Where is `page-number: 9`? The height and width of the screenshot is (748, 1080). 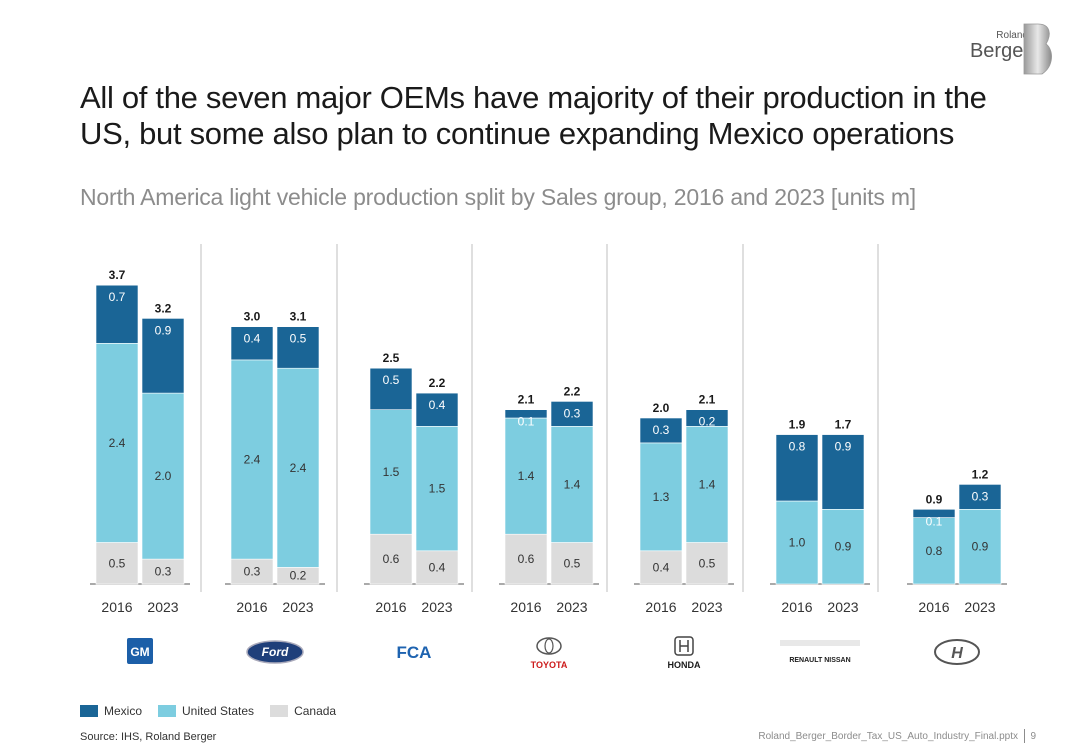
page-number: 9 is located at coordinates (1033, 736).